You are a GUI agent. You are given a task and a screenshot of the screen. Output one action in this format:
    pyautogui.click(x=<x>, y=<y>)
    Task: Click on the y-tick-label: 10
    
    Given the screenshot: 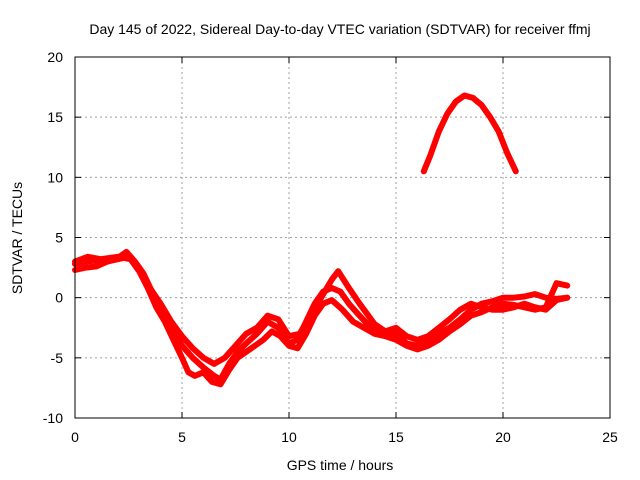 What is the action you would take?
    pyautogui.click(x=55, y=177)
    